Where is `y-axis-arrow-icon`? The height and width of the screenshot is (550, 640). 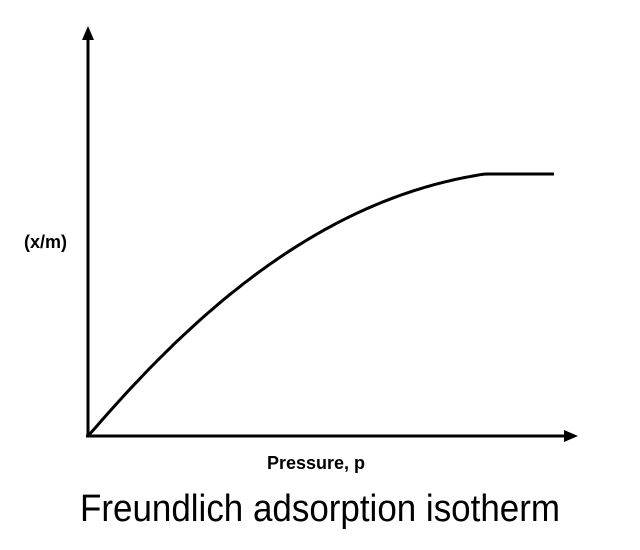 y-axis-arrow-icon is located at coordinates (88, 33).